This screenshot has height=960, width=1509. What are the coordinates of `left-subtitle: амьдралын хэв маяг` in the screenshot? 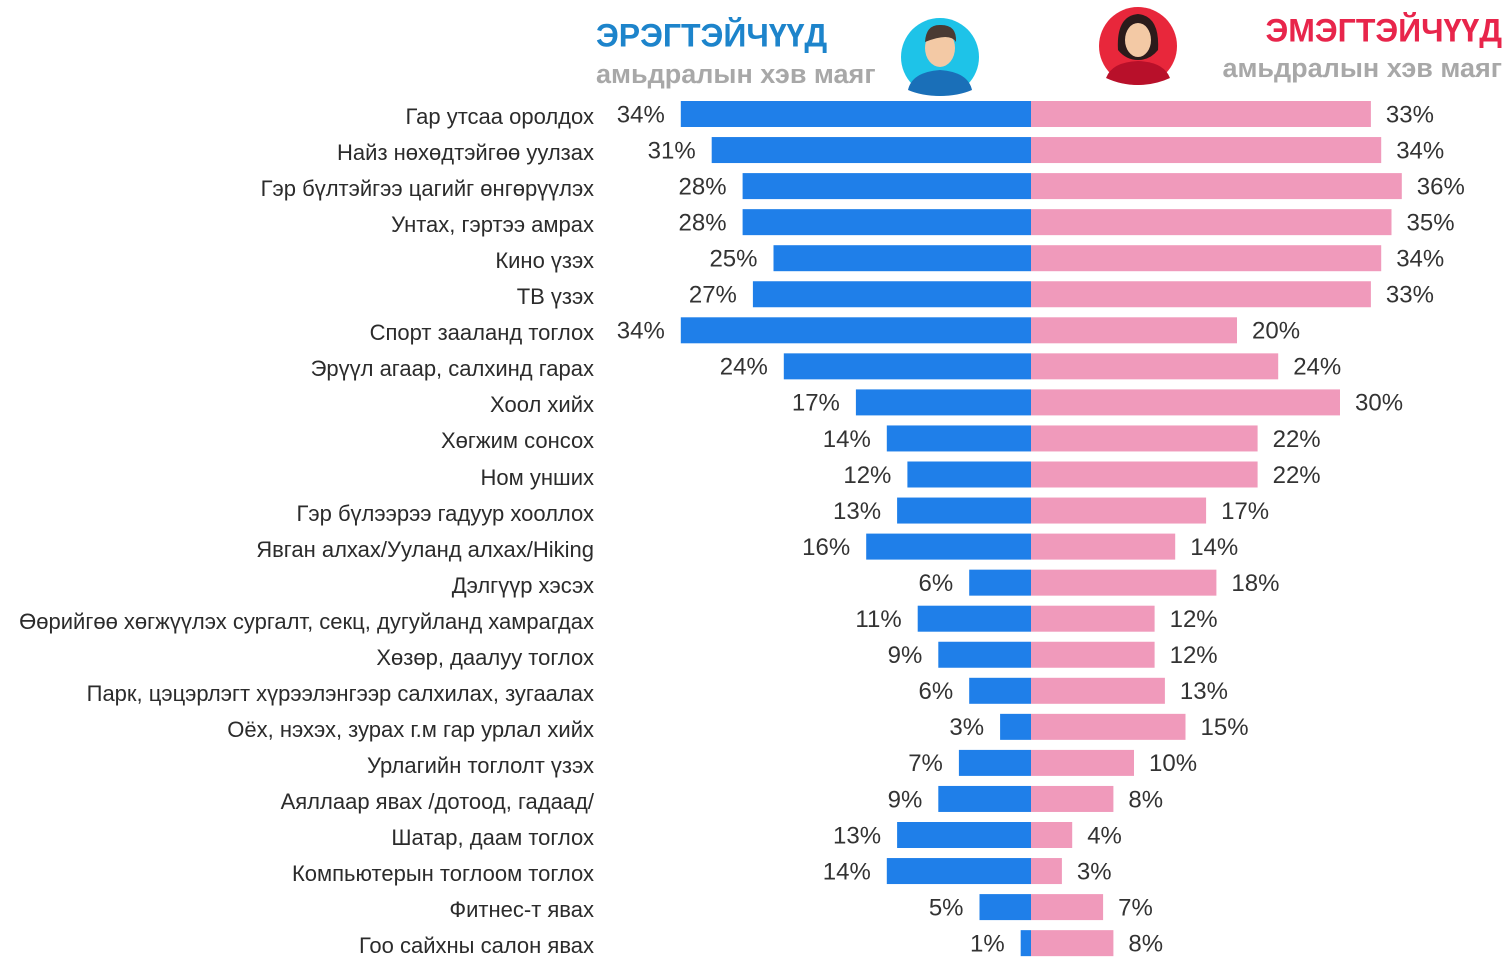 It's located at (736, 74).